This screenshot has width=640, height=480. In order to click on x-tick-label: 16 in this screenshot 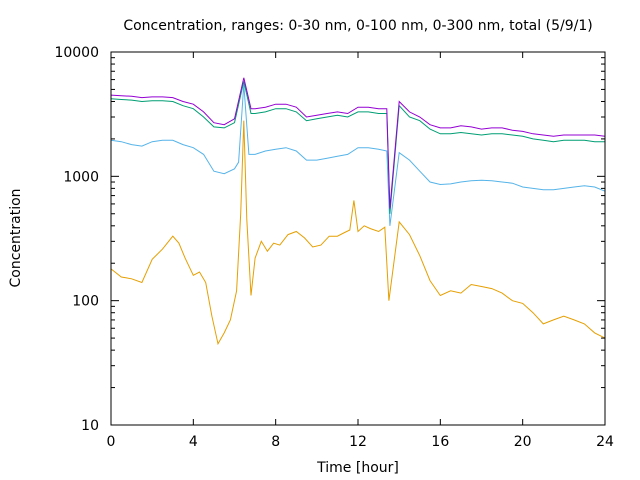, I will do `click(440, 442)`.